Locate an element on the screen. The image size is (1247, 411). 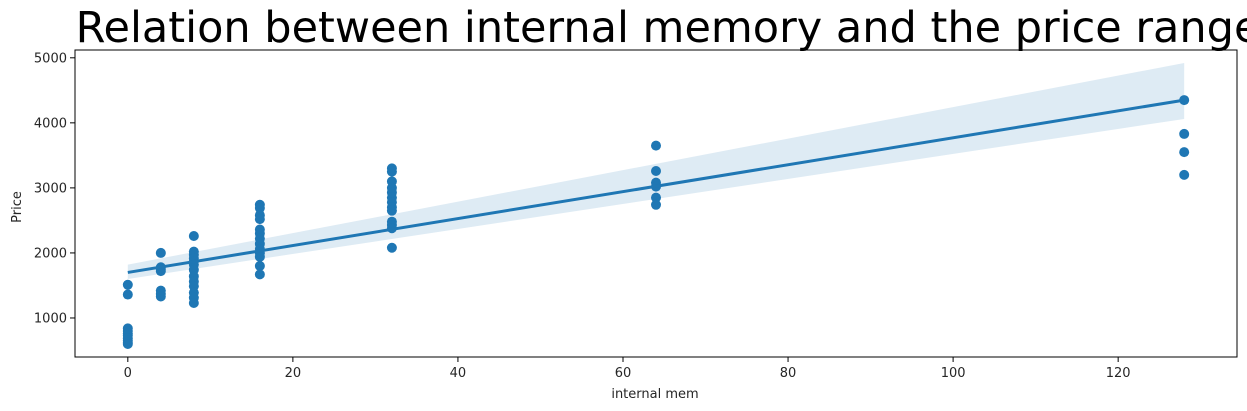
y-tick-label: 3000 is located at coordinates (50, 188).